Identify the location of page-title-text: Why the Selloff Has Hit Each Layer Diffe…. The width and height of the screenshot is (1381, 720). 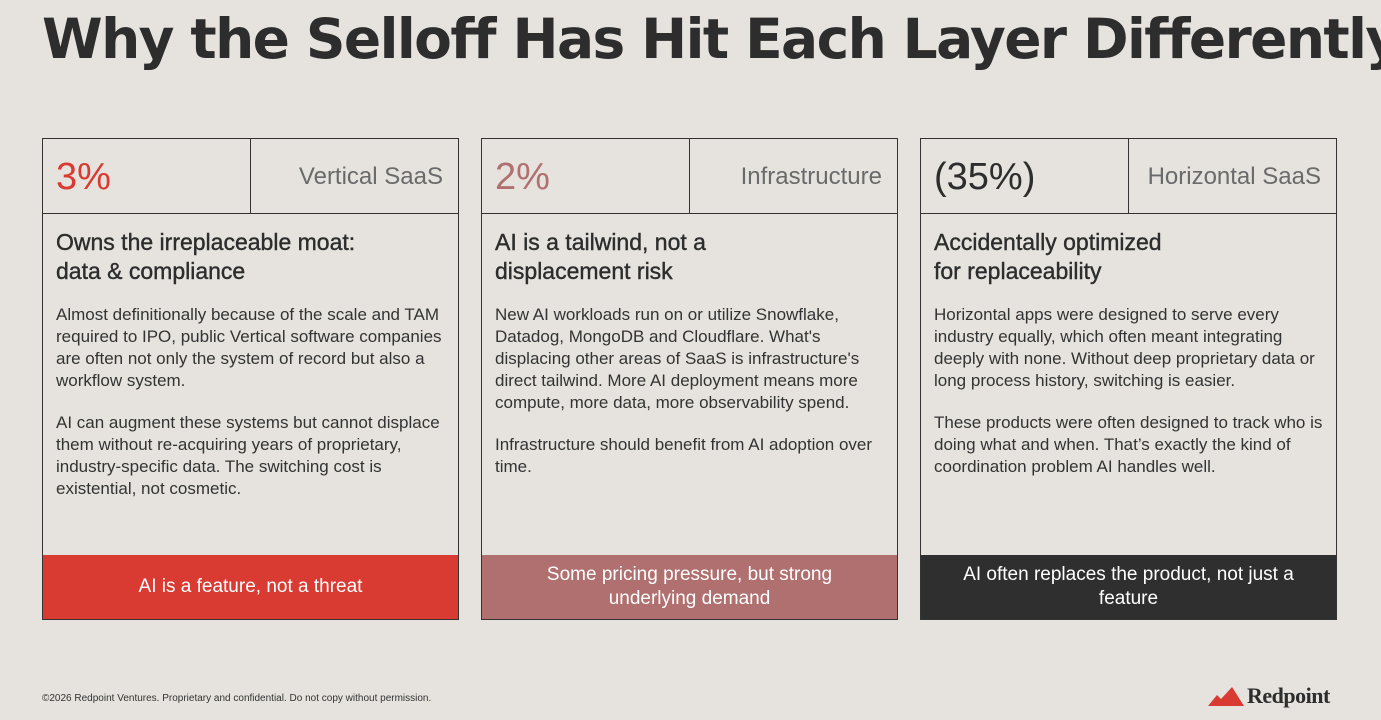
(711, 39).